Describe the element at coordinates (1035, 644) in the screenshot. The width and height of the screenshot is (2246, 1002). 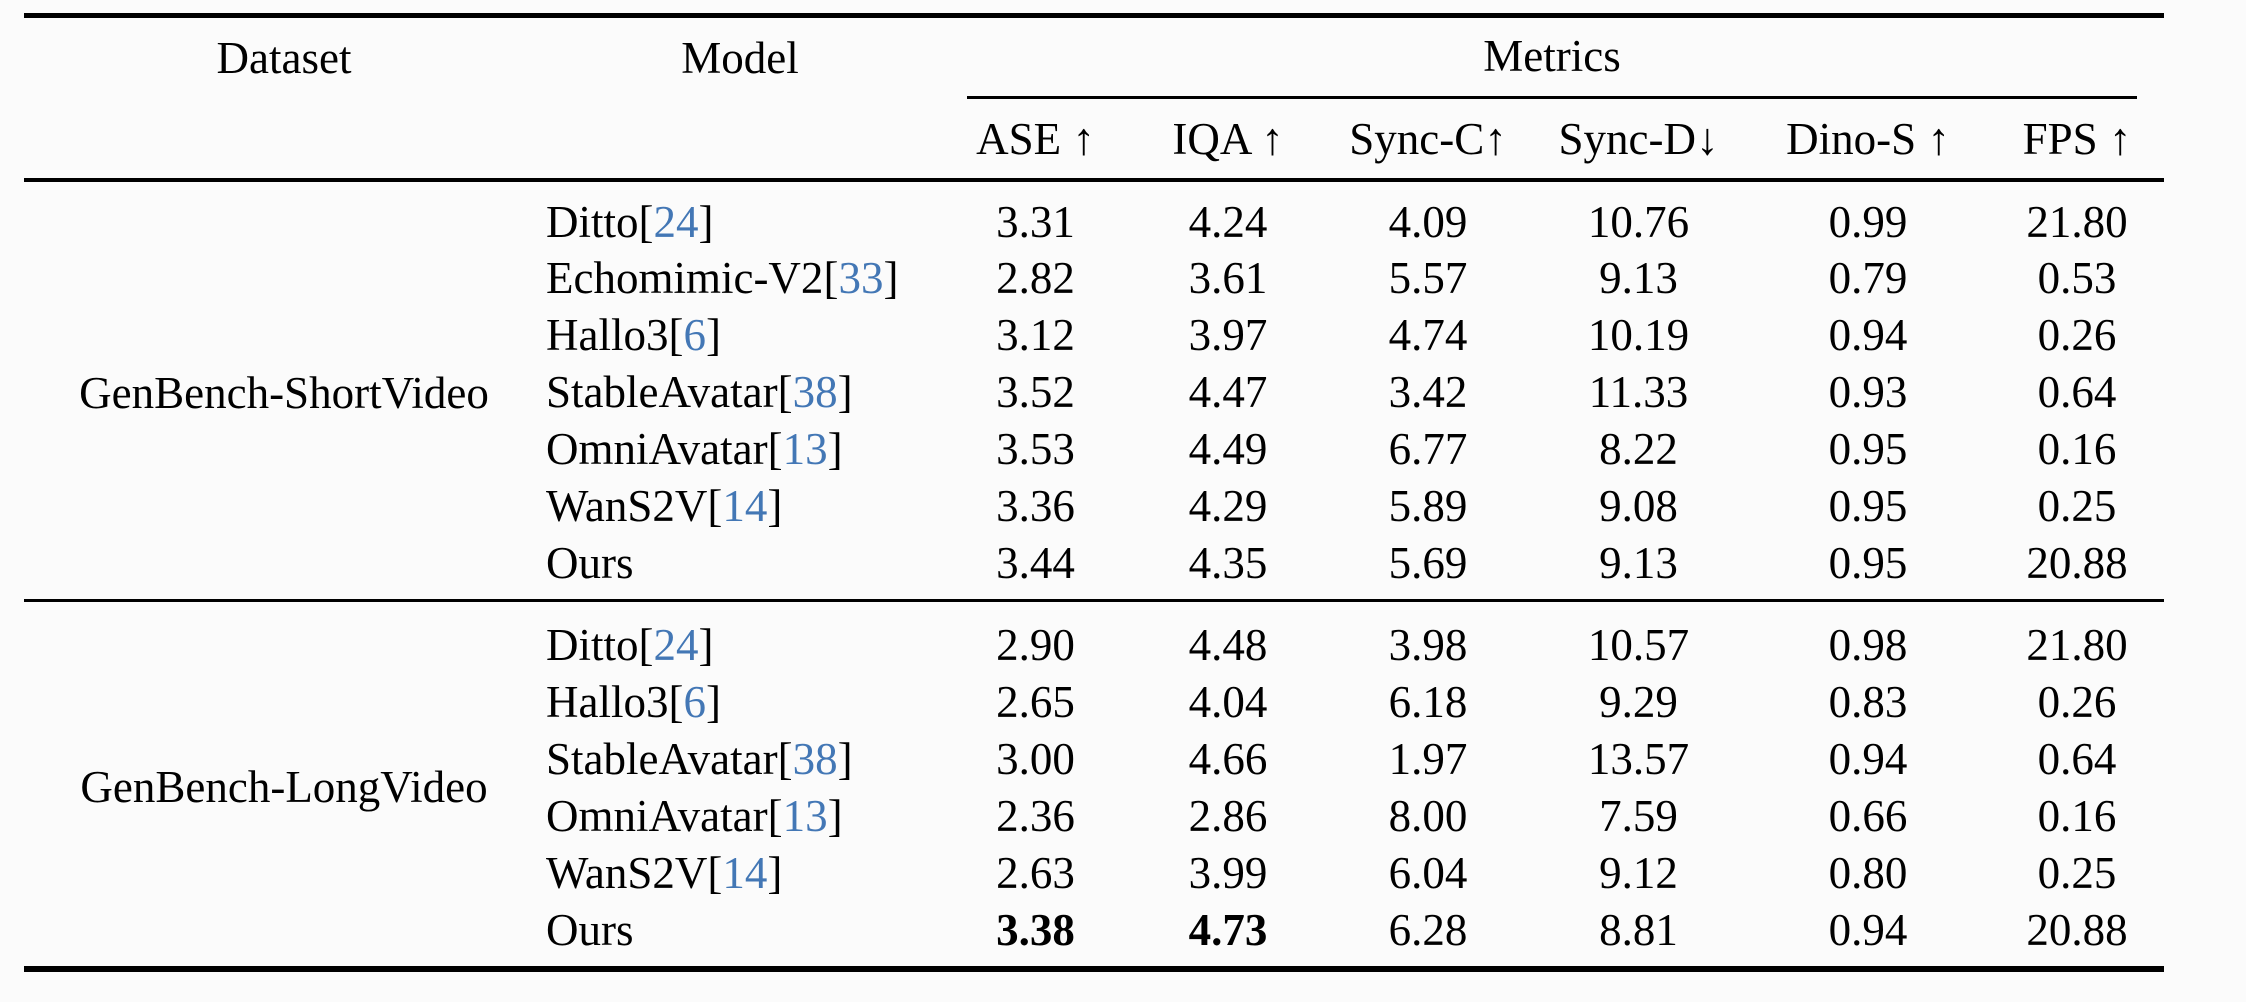
I see `metric-value-cell: 2.90` at that location.